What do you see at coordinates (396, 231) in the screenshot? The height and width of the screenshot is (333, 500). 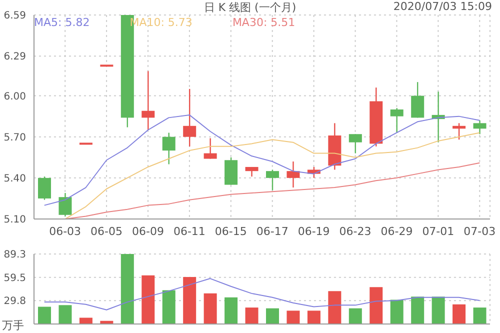 I see `x-tick-label: 06-29` at bounding box center [396, 231].